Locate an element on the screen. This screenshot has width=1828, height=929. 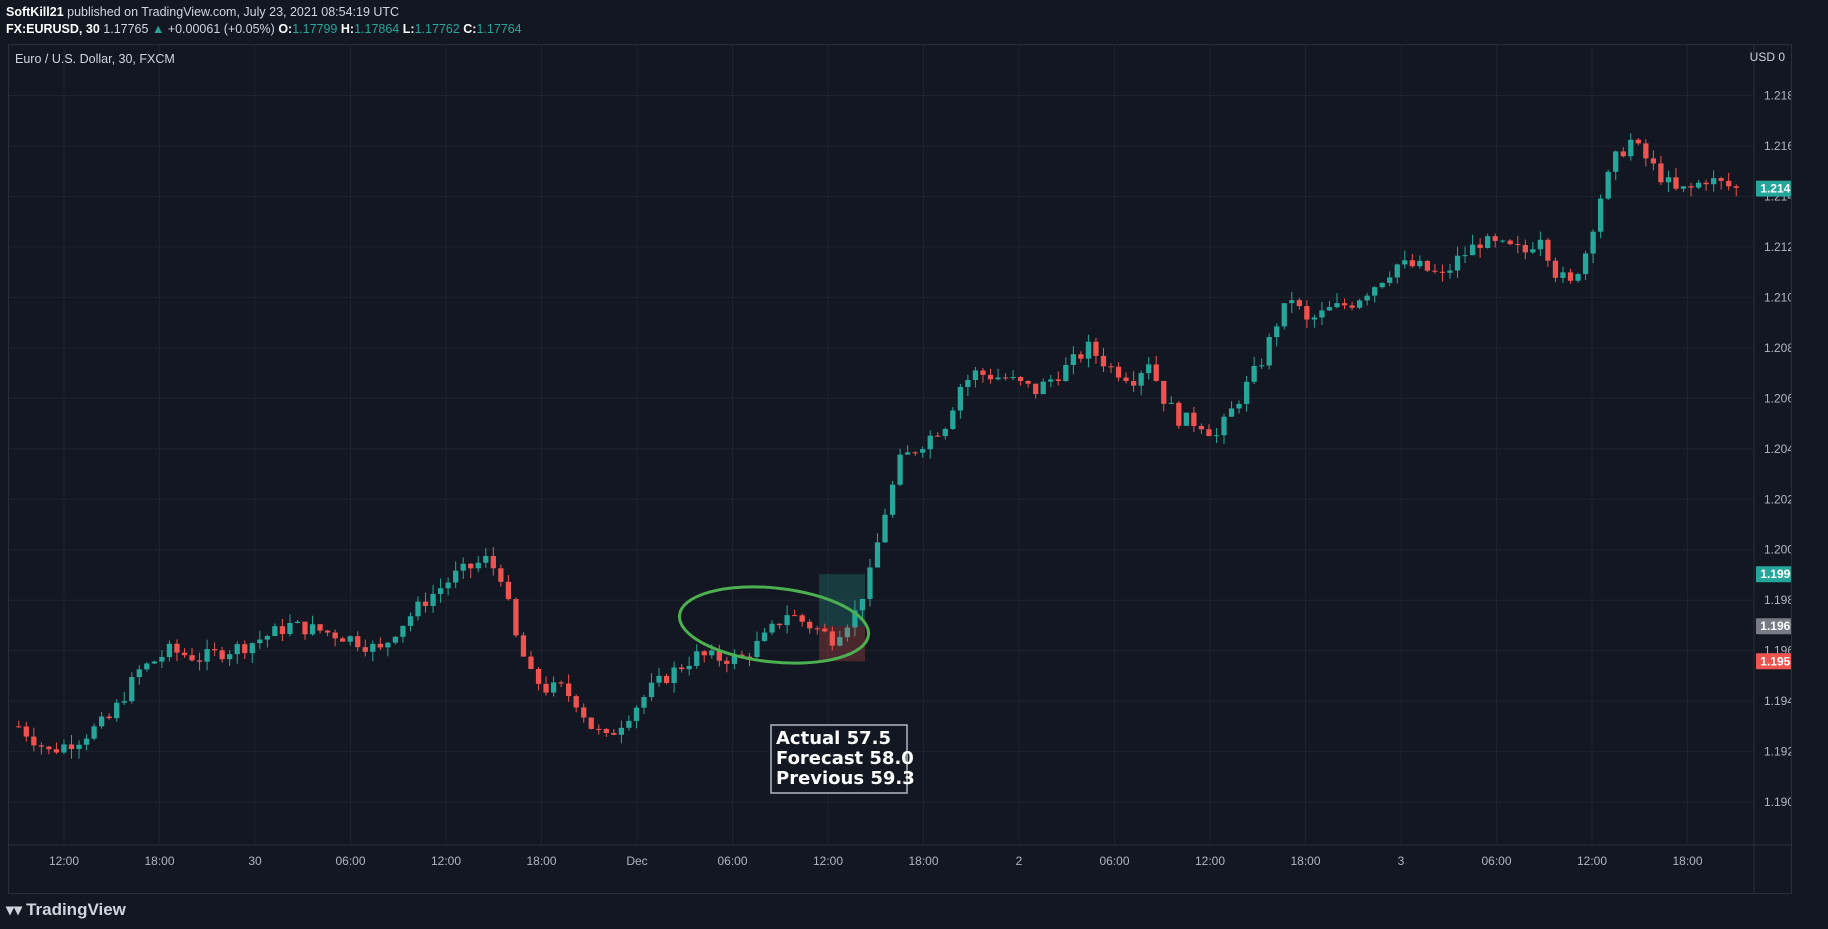
y-tick-label: 1.20400 is located at coordinates (1777, 449).